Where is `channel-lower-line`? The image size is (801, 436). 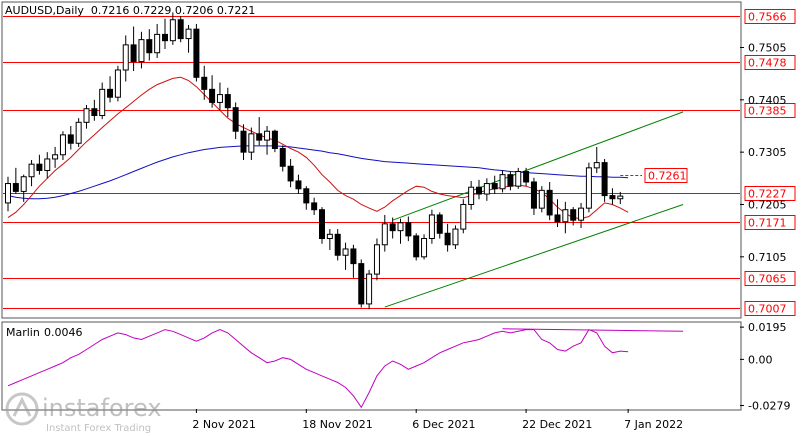 channel-lower-line is located at coordinates (534, 256).